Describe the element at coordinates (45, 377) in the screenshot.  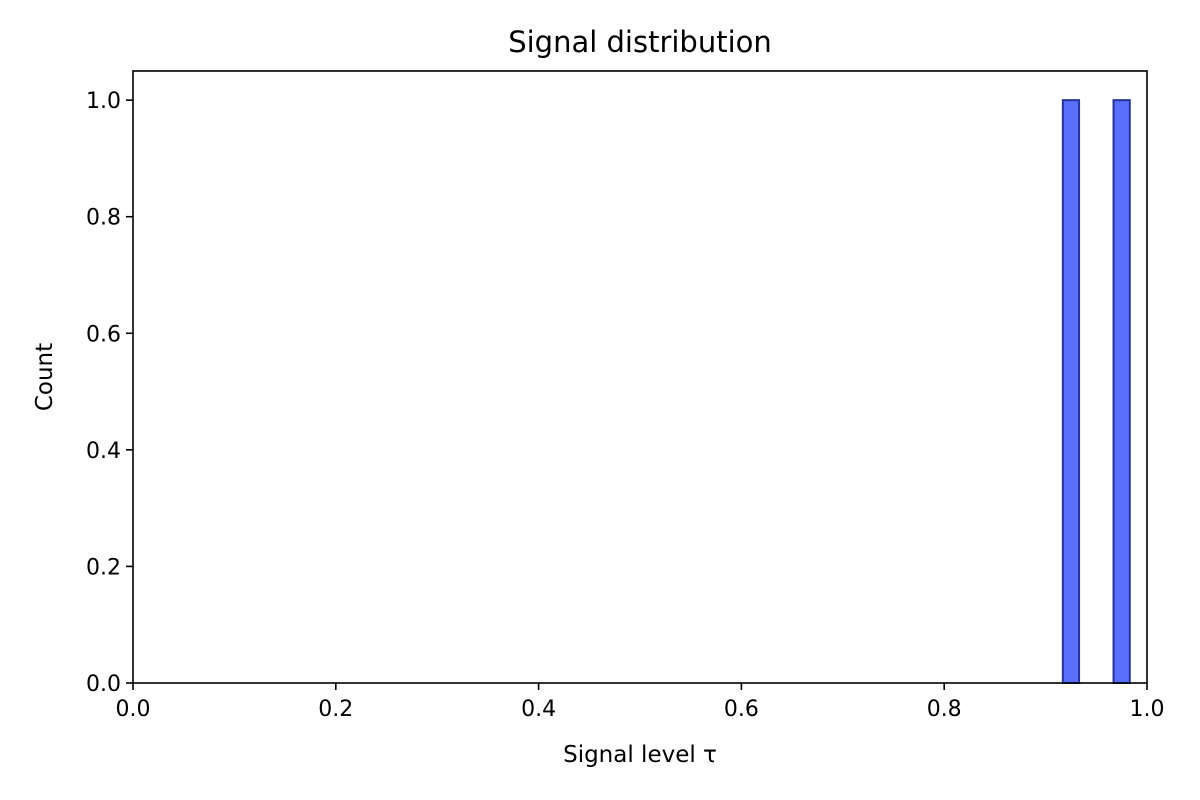
I see `y-axis-label: Count` at that location.